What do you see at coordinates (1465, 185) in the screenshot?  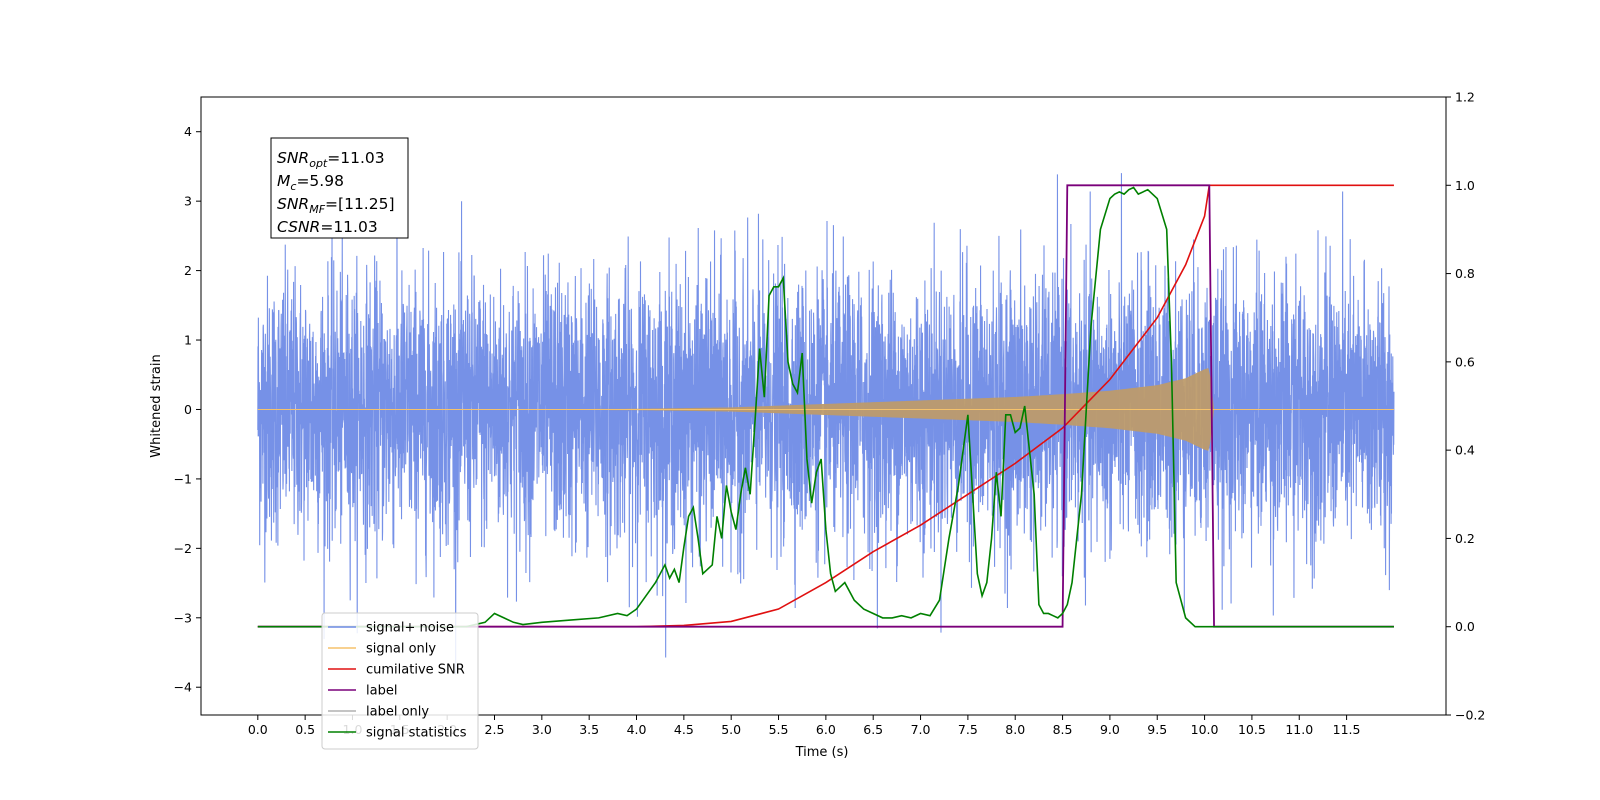 I see `y-right-tick-label: 1.0` at bounding box center [1465, 185].